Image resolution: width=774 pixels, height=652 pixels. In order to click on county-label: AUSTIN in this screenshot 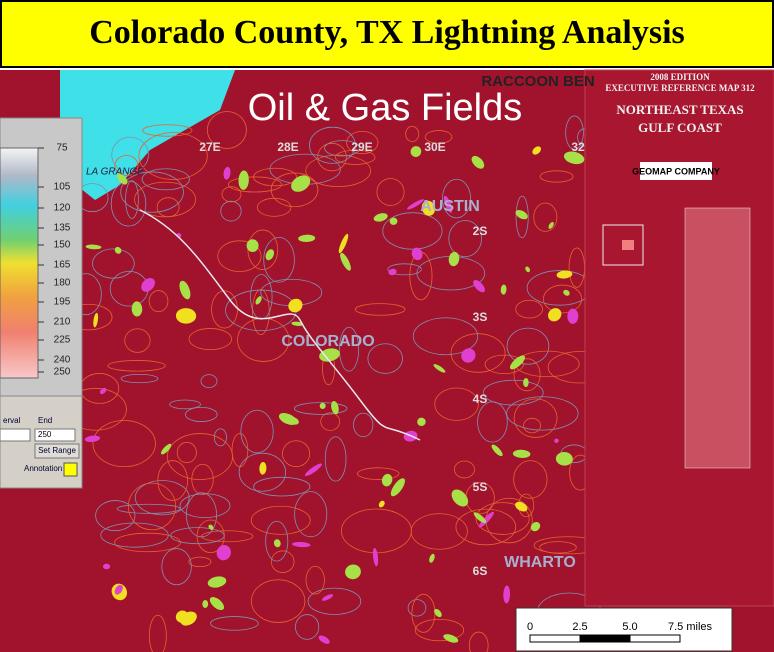, I will do `click(450, 206)`.